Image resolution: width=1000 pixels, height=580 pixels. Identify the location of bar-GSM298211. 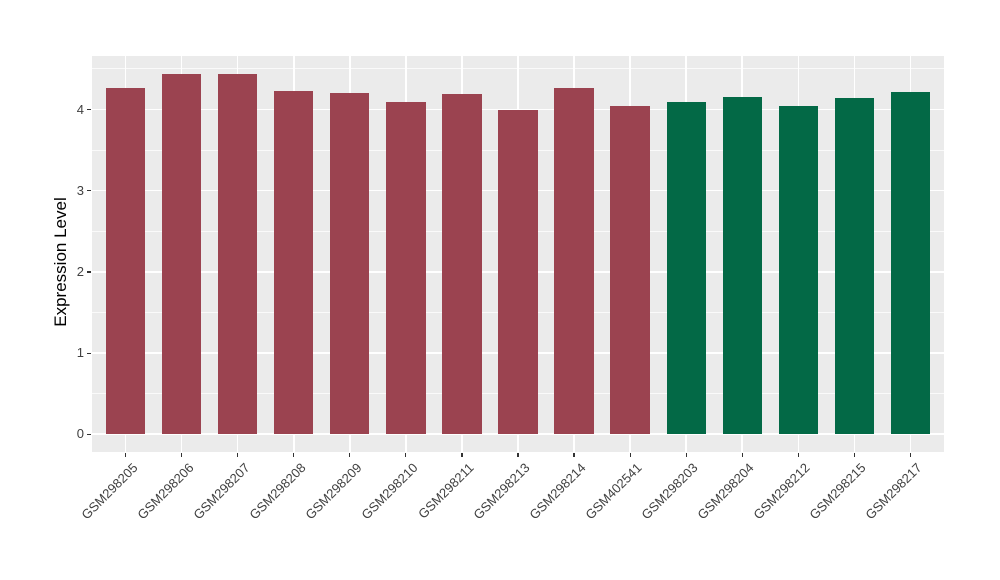
(462, 264).